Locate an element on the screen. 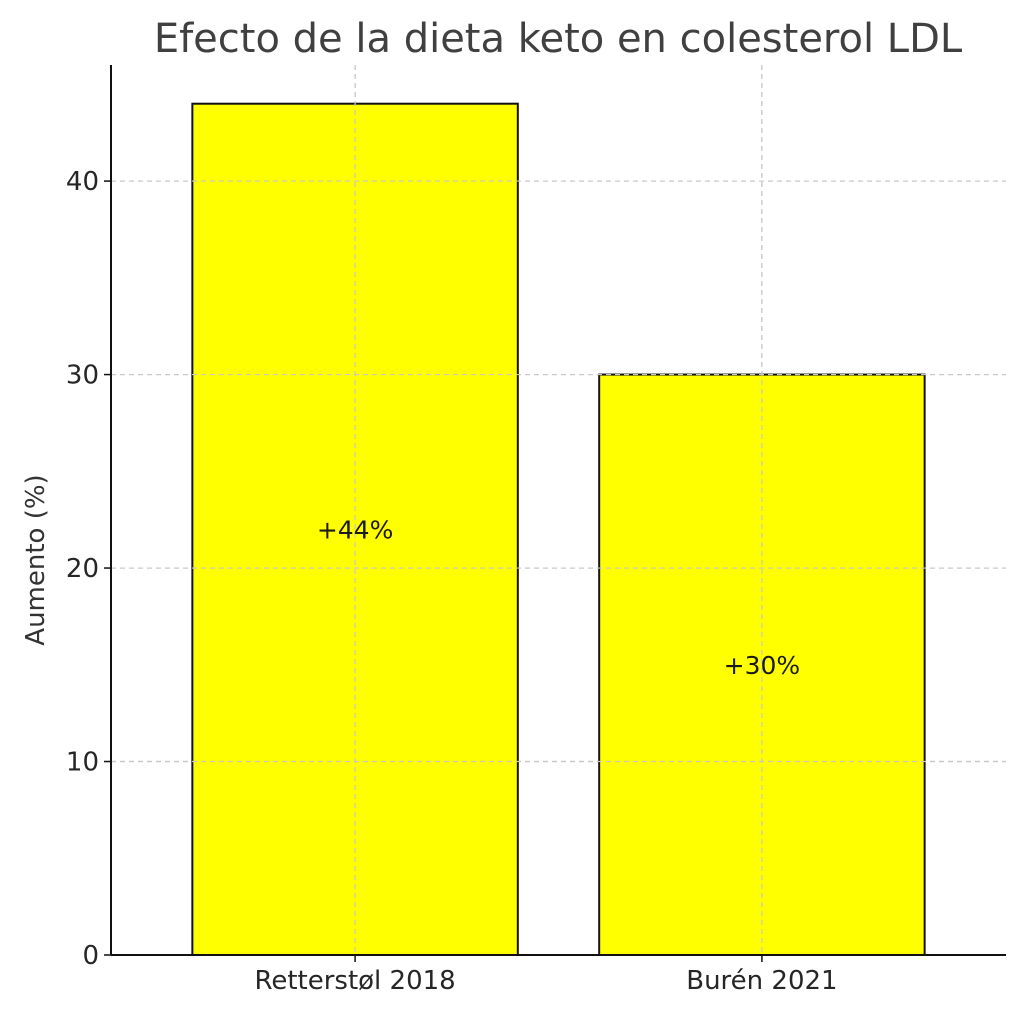 The height and width of the screenshot is (1019, 1024). y-tick-label: 20 is located at coordinates (82, 569).